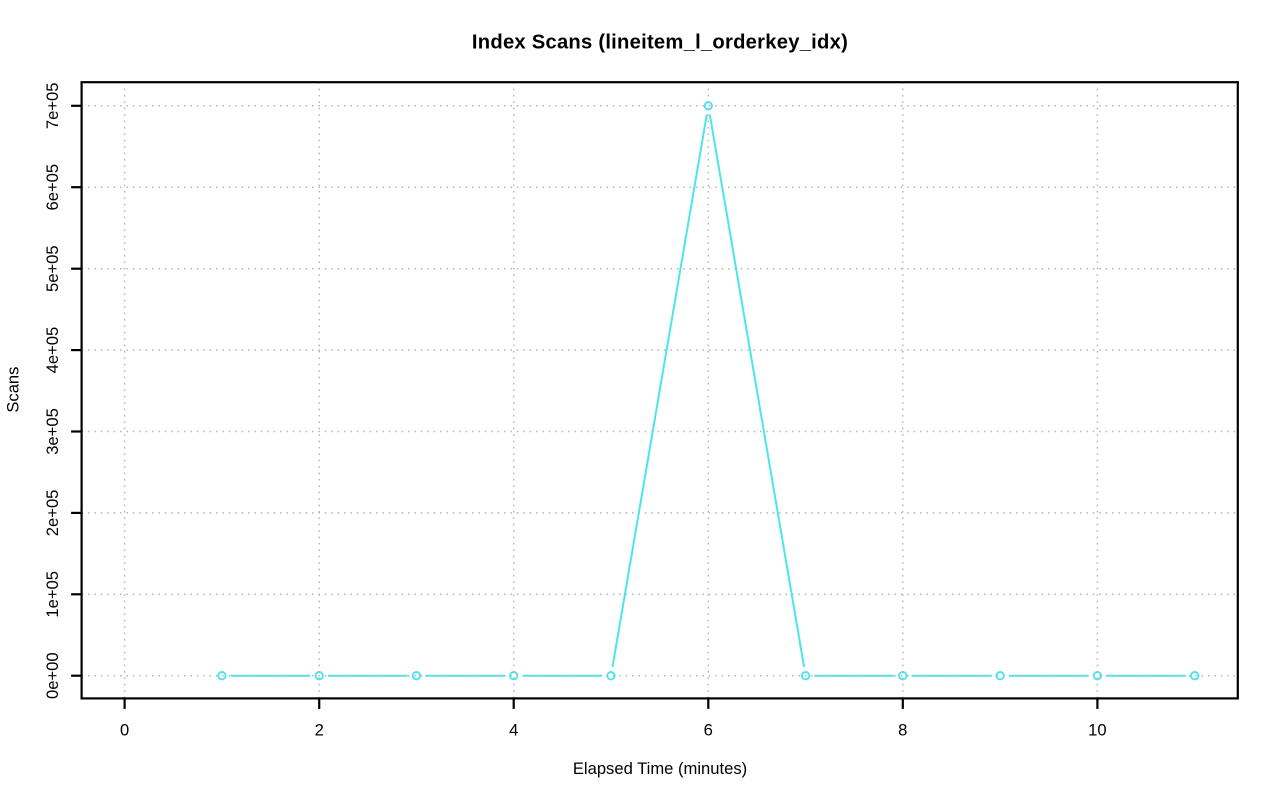 This screenshot has height=801, width=1280. What do you see at coordinates (660, 42) in the screenshot?
I see `svg-text:Index Scans (lineitem_l_orderk: Index Scans (lineitem_l_orderkey_idx)` at bounding box center [660, 42].